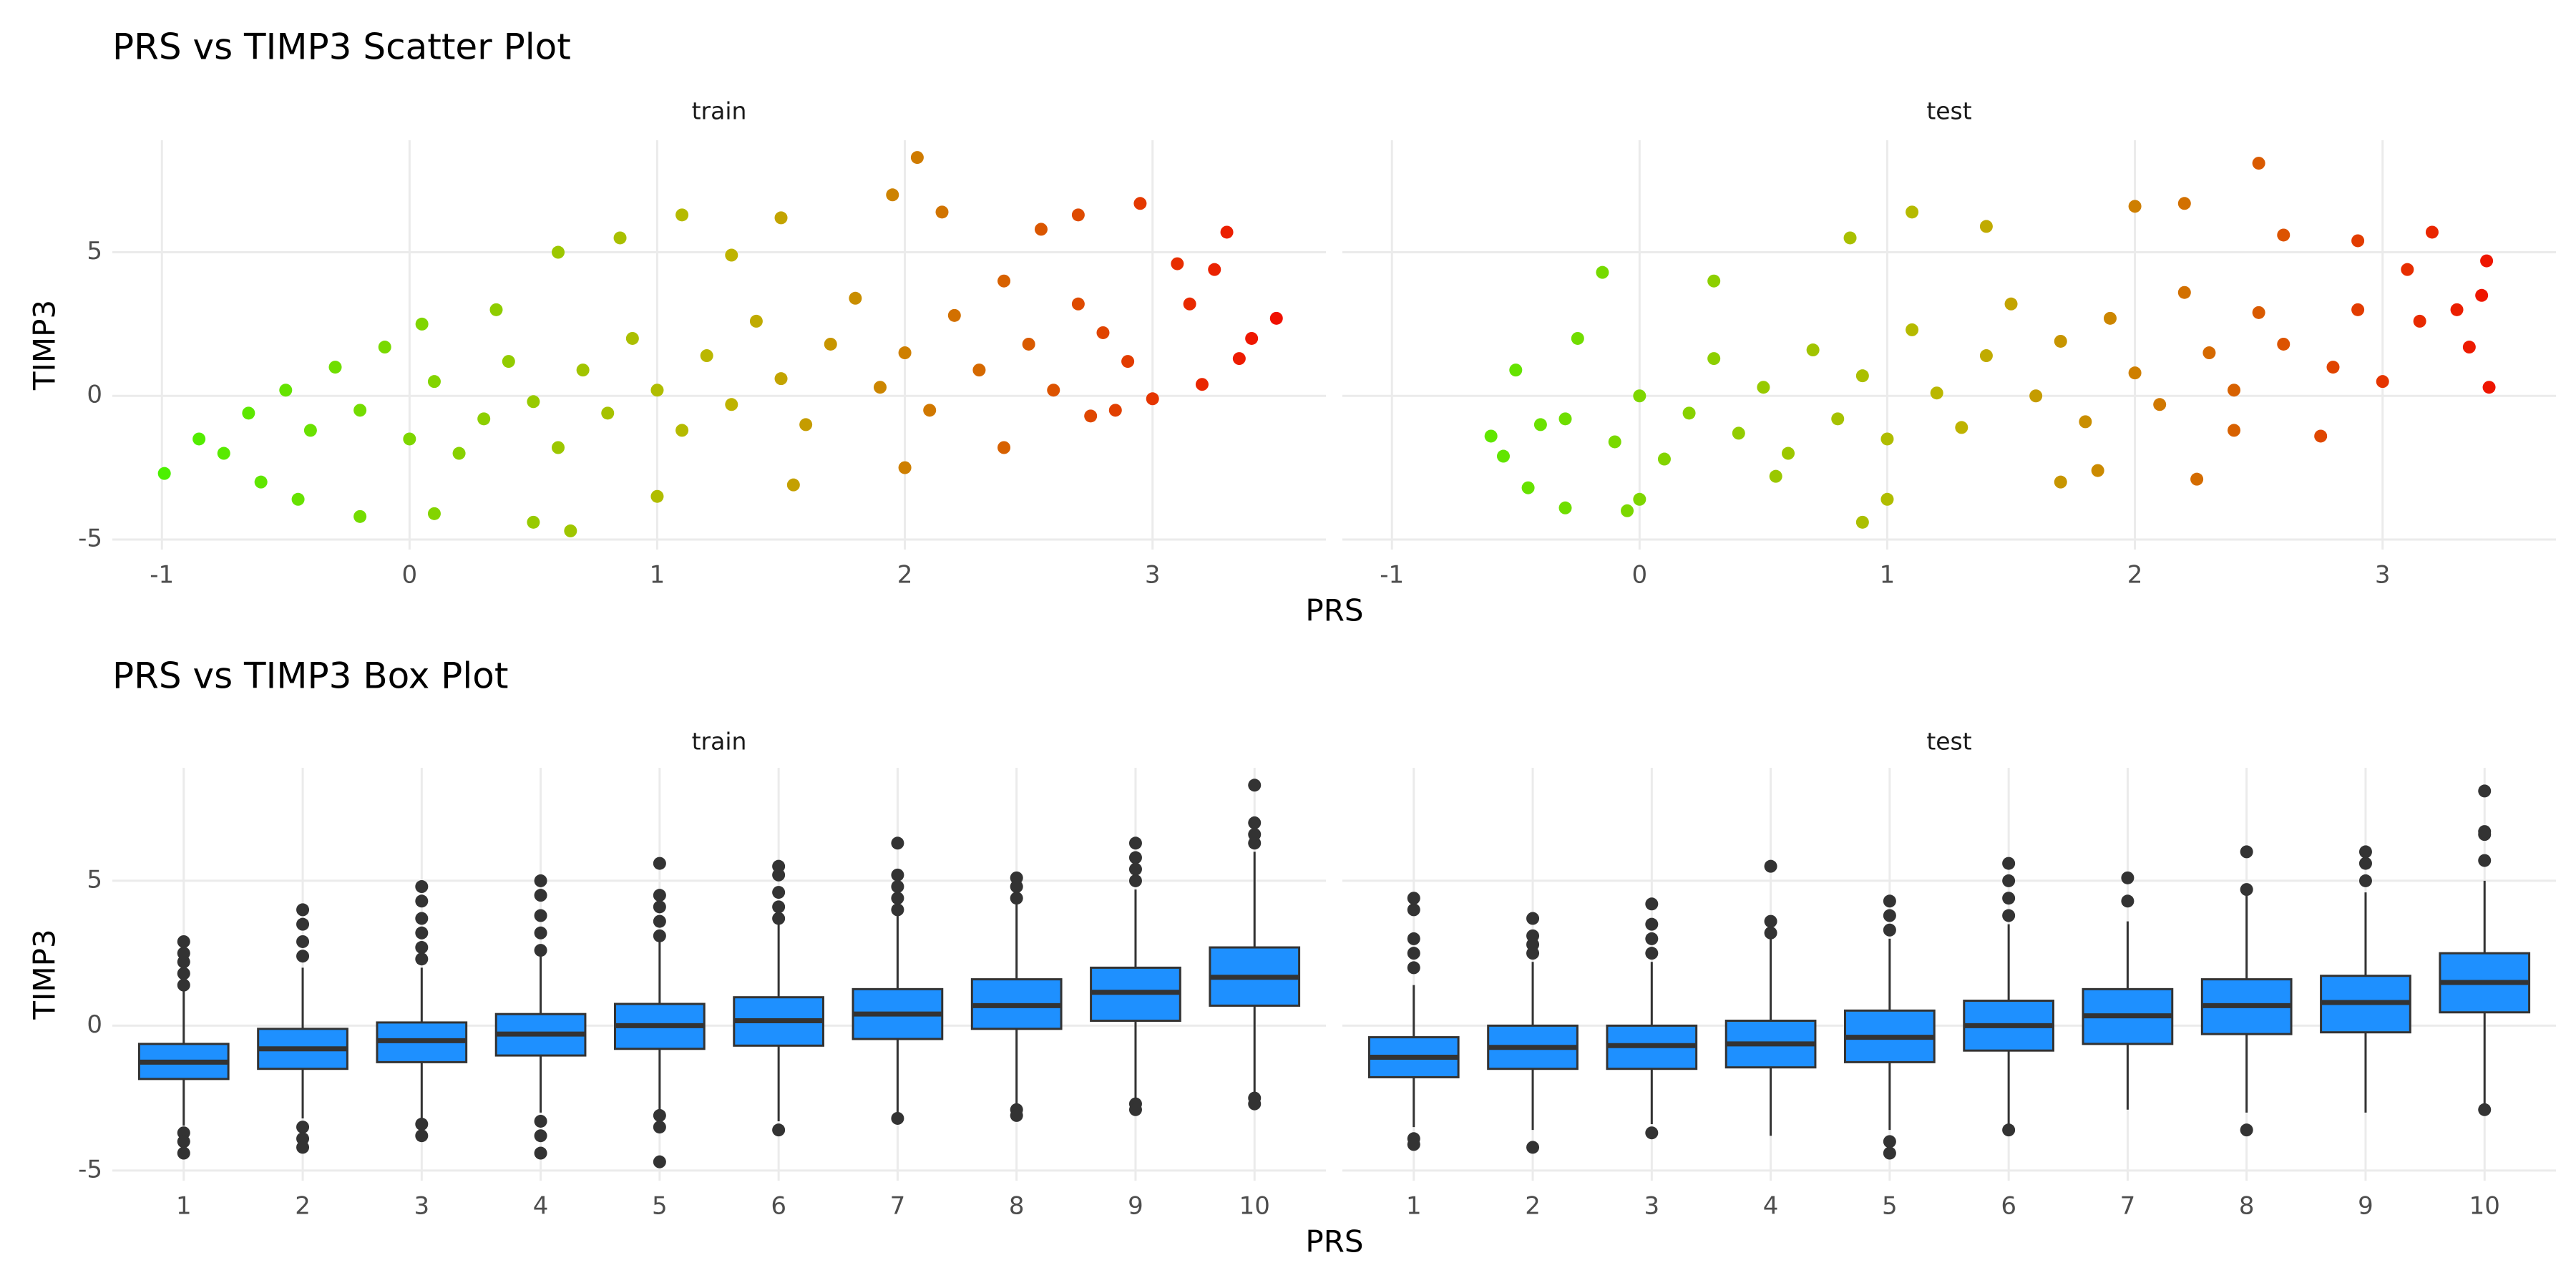 Image resolution: width=2576 pixels, height=1288 pixels. I want to click on x-tick-label: 9, so click(2365, 1206).